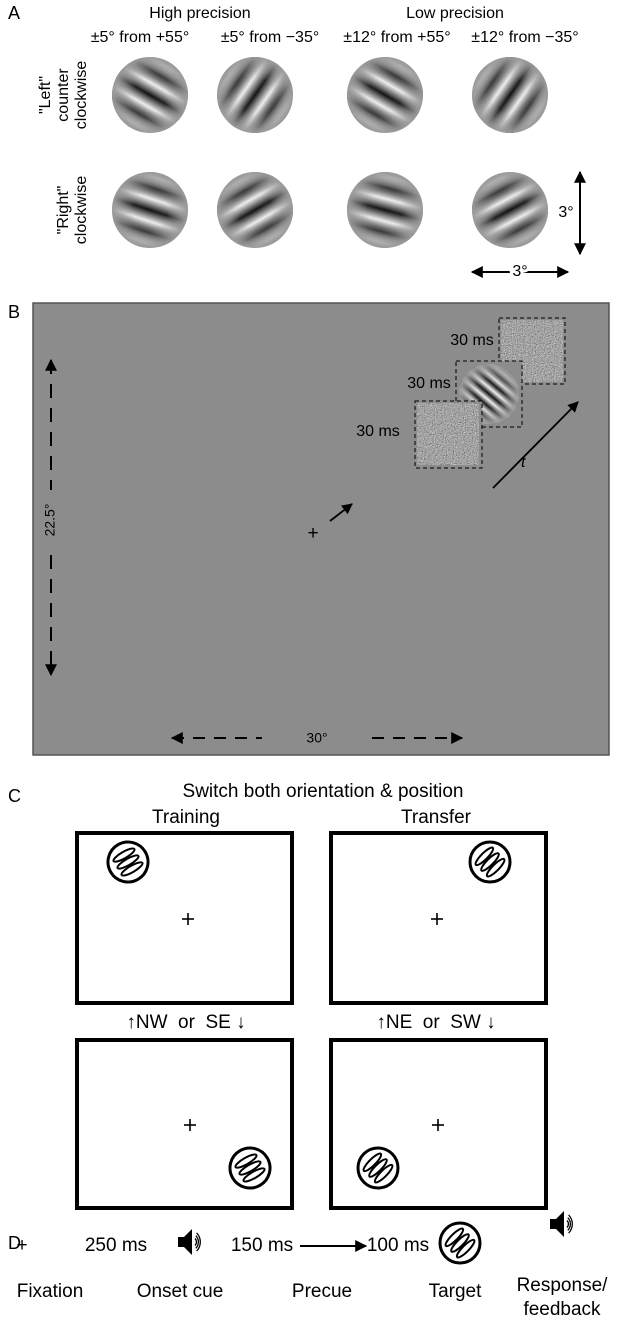 This screenshot has height=1325, width=621. Describe the element at coordinates (186, 817) in the screenshot. I see `condition-label: Training` at that location.